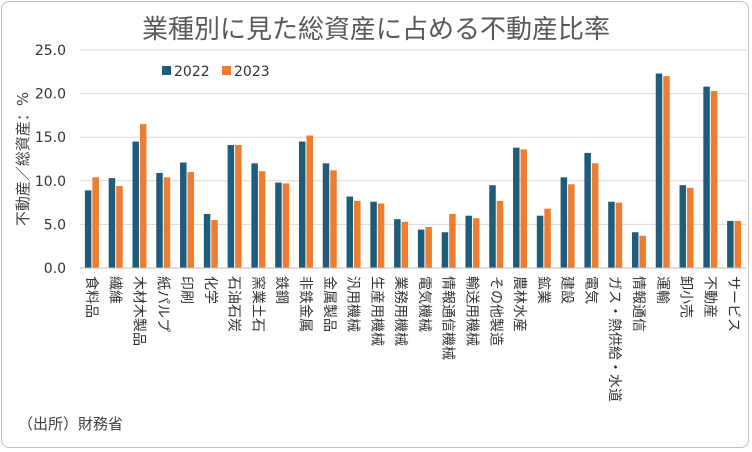 The image size is (752, 452). What do you see at coordinates (376, 30) in the screenshot?
I see `chart-title: 業種別に見た総資産に占める不動産比率` at bounding box center [376, 30].